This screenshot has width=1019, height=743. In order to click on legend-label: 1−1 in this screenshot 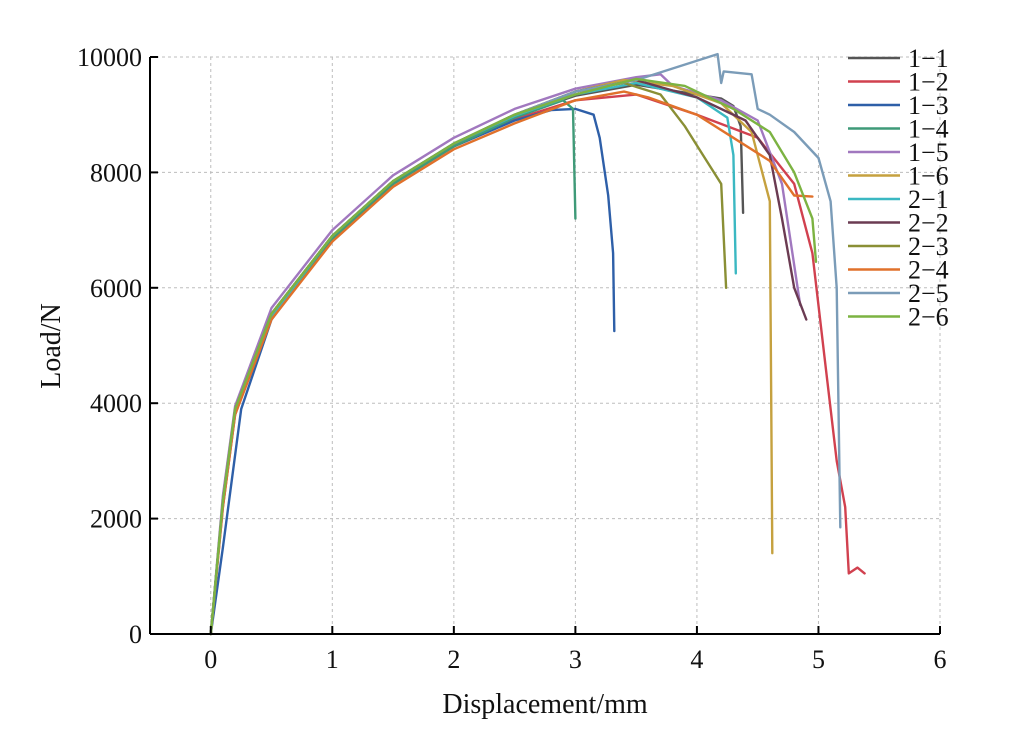, I will do `click(928, 58)`.